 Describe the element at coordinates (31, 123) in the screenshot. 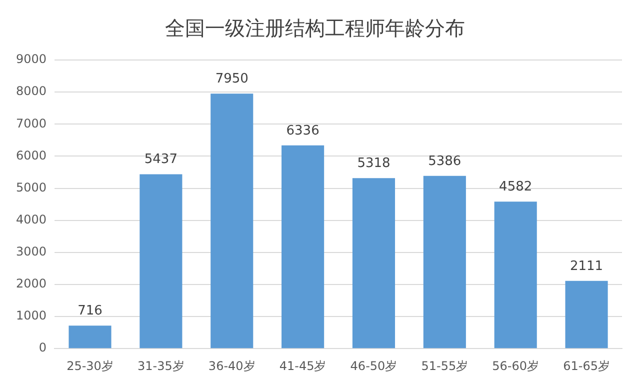

I see `y-tick-label: 7000` at that location.